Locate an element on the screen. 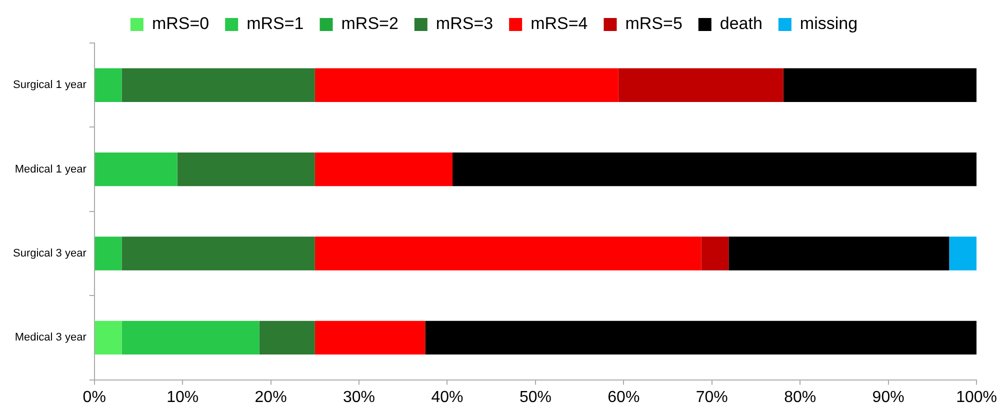 The width and height of the screenshot is (1000, 414). y-tick-label: Medical 1 year is located at coordinates (50, 169).